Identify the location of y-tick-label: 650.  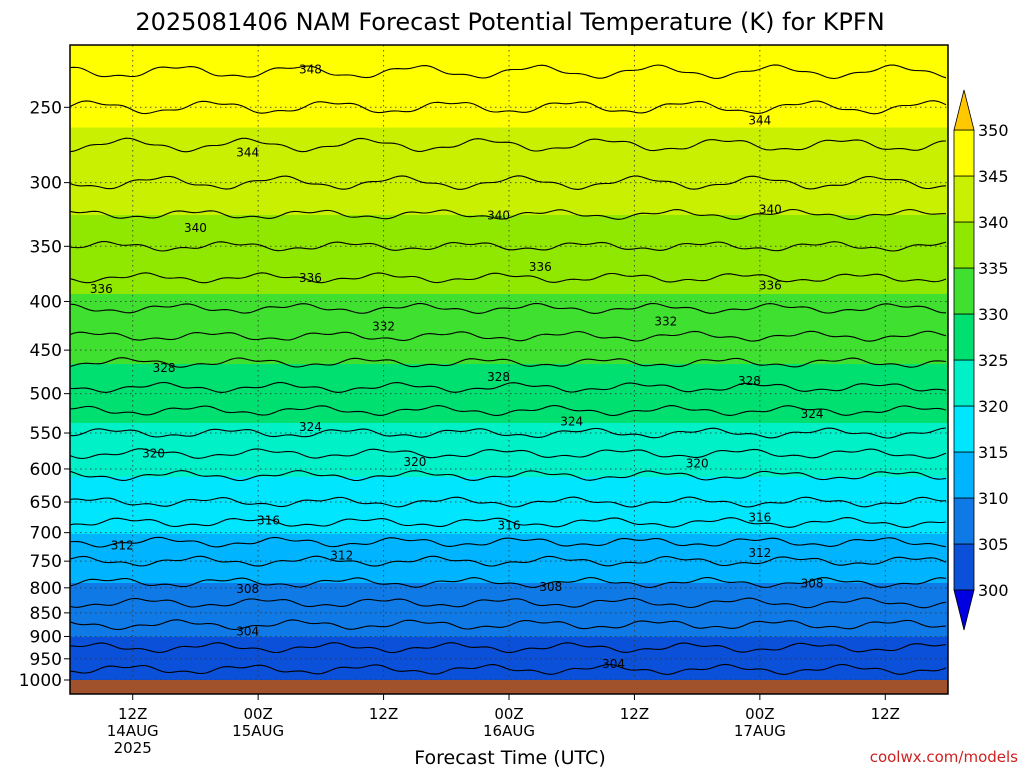
(46, 503).